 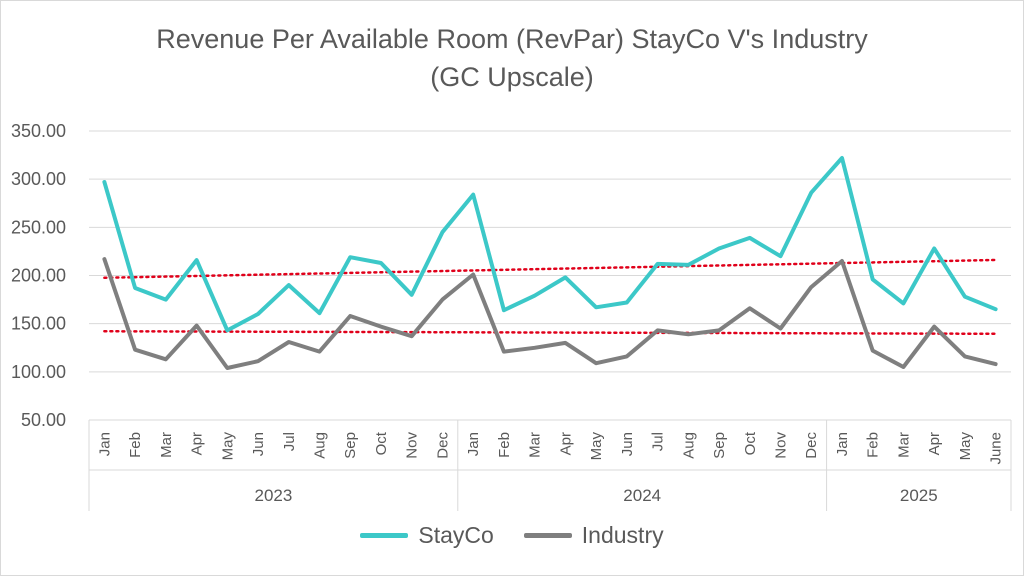 I want to click on chart-subtitle: (GC Upscale), so click(x=512, y=77).